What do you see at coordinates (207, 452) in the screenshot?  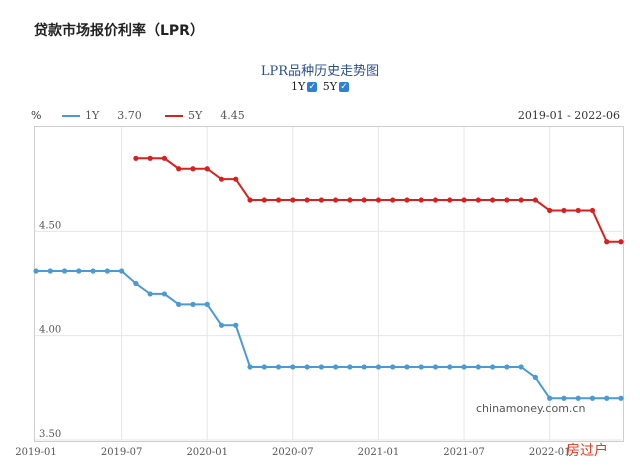 I see `x-tick-label: 2020-01` at bounding box center [207, 452].